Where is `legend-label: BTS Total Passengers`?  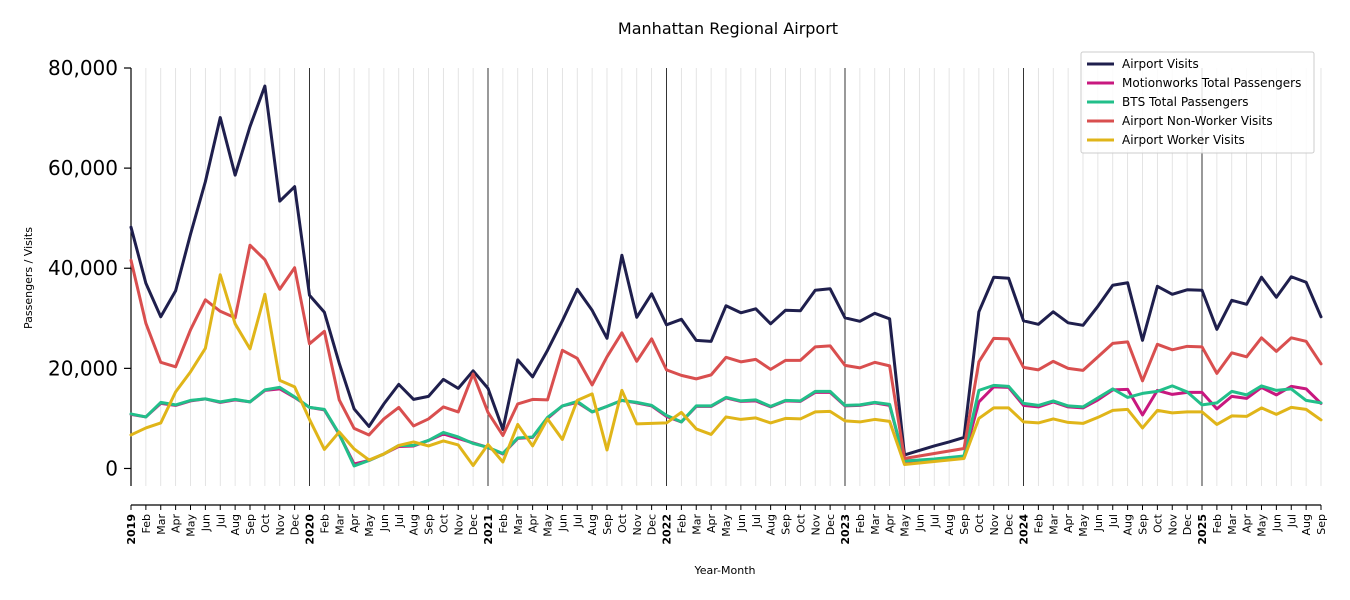
legend-label: BTS Total Passengers is located at coordinates (1185, 102).